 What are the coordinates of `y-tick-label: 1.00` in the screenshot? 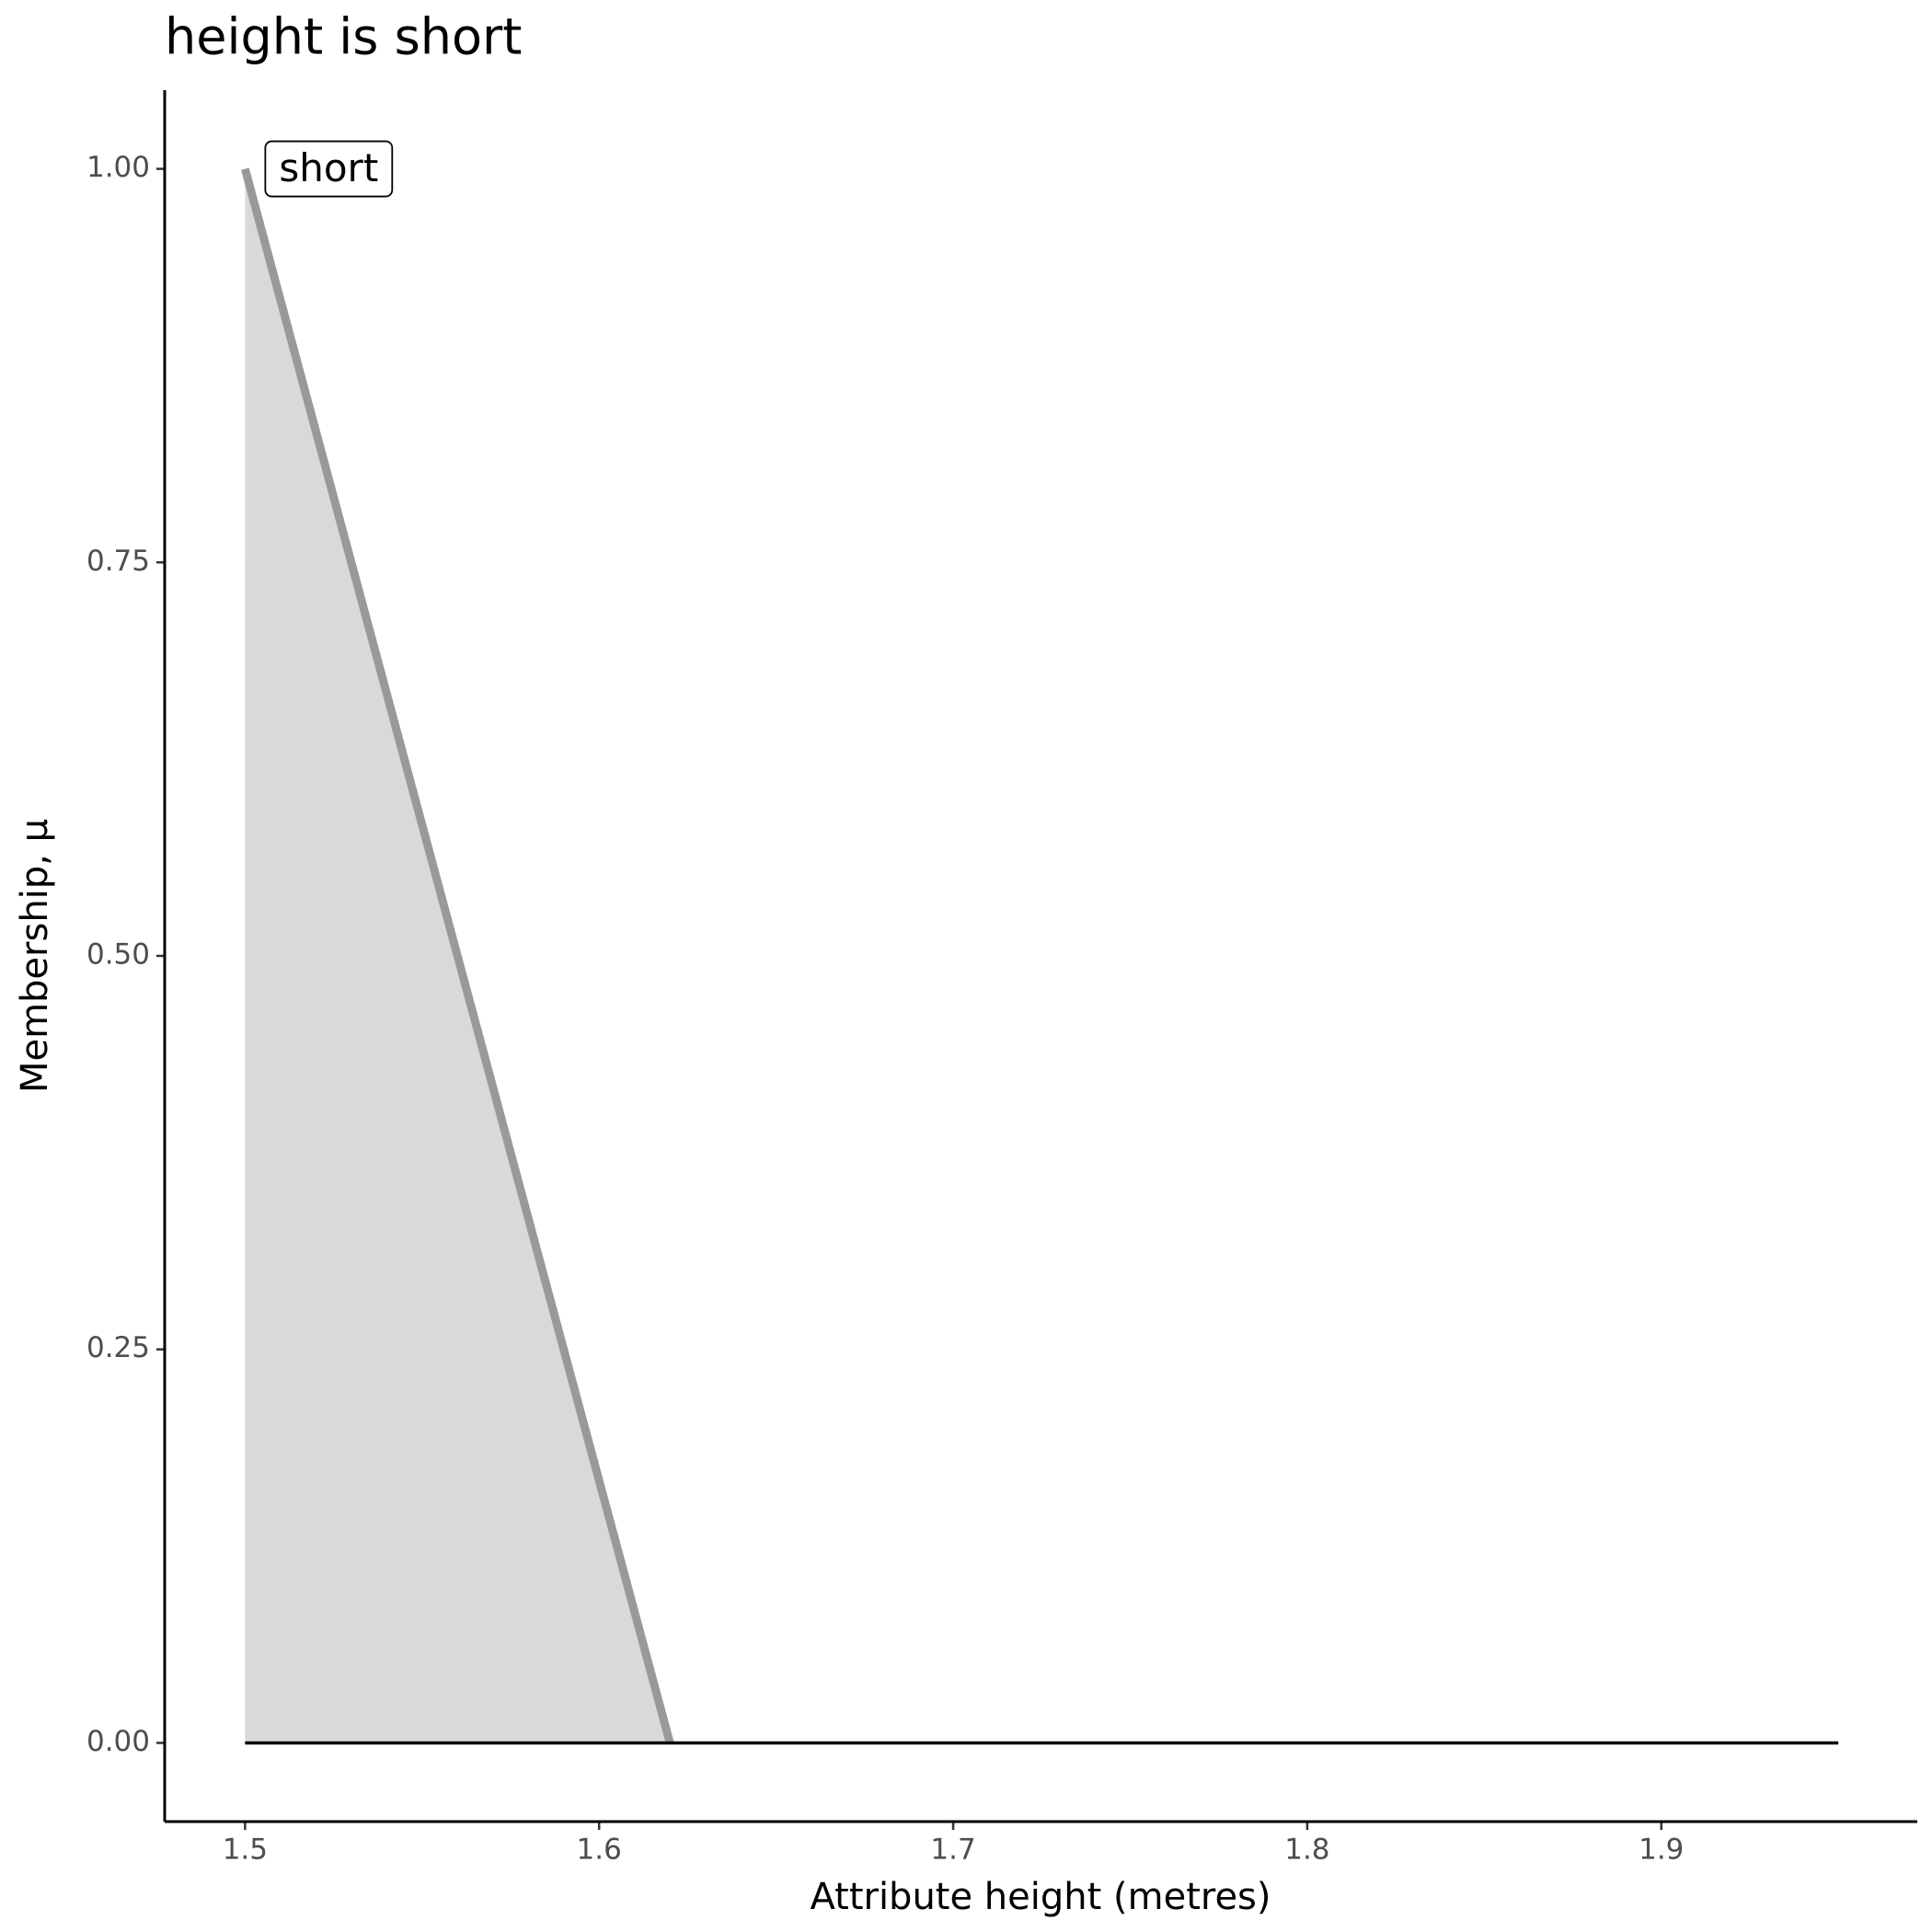 It's located at (118, 167).